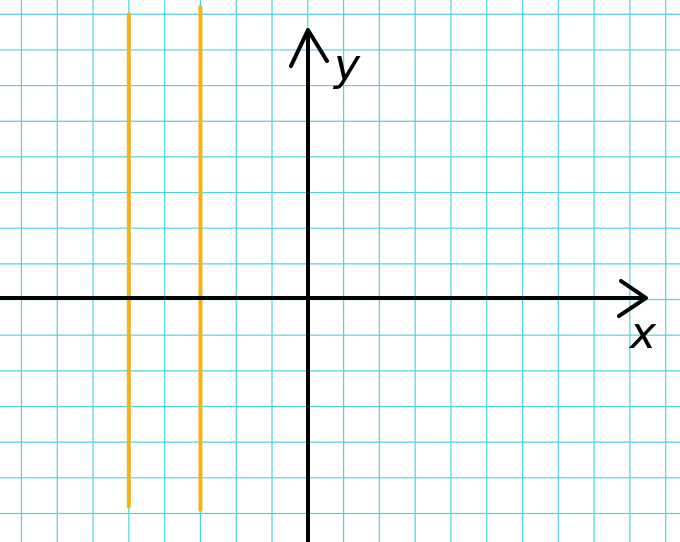 This screenshot has width=680, height=542. What do you see at coordinates (642, 333) in the screenshot?
I see `x-axis-label: x` at bounding box center [642, 333].